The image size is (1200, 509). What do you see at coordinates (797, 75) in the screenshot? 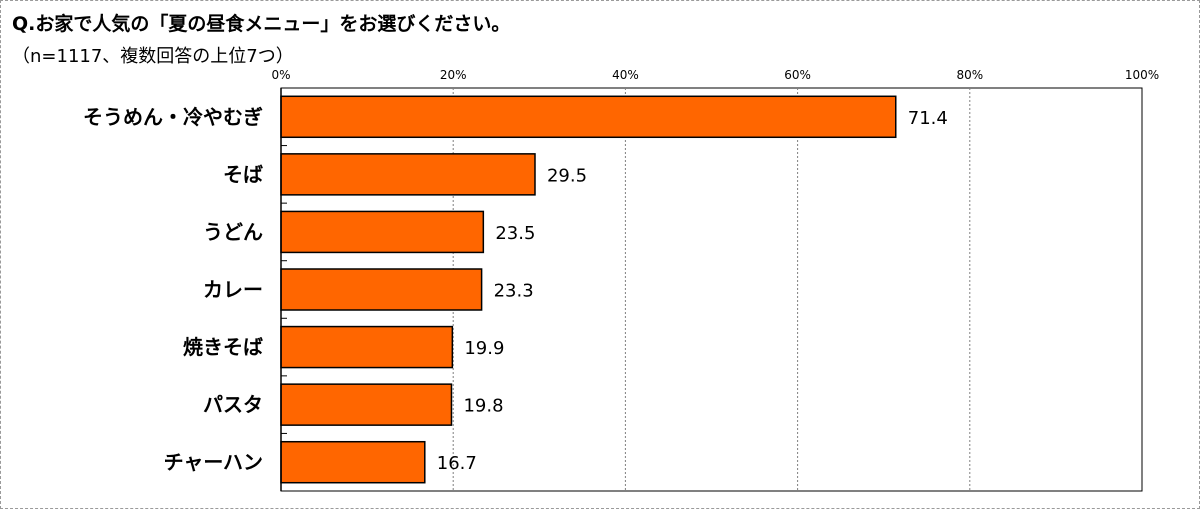
I see `x-tick-label: 60%` at bounding box center [797, 75].